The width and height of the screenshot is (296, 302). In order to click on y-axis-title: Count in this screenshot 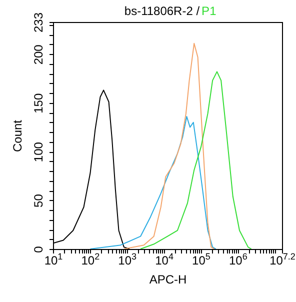, I will do `click(17, 135)`.